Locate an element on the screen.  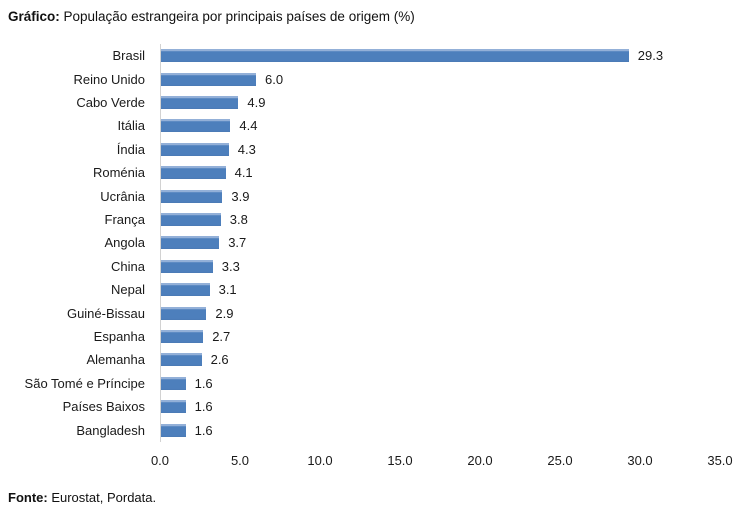
category-label: Ucrânia is located at coordinates (122, 196).